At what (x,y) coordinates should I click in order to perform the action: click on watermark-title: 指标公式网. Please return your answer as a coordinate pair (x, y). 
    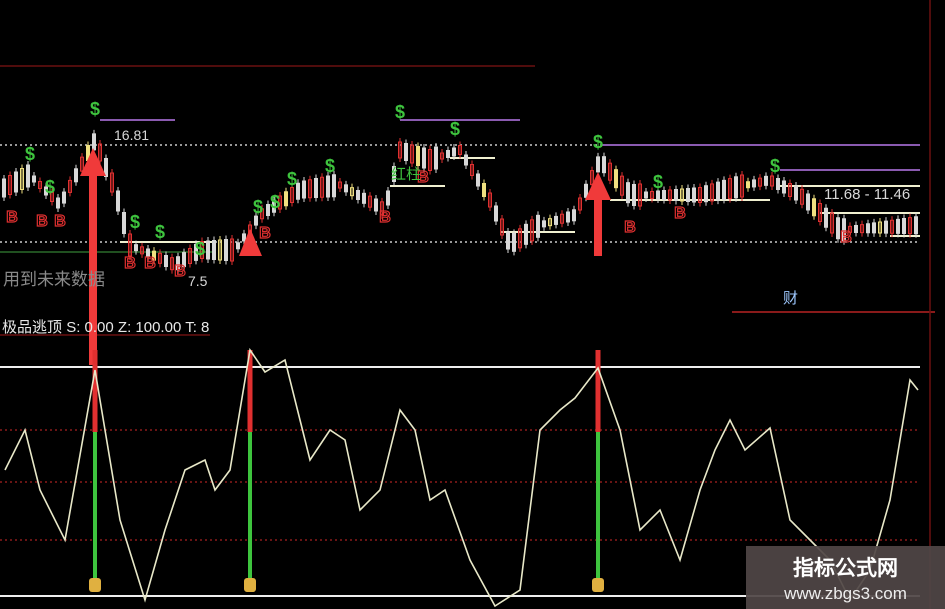
    Looking at the image, I should click on (845, 568).